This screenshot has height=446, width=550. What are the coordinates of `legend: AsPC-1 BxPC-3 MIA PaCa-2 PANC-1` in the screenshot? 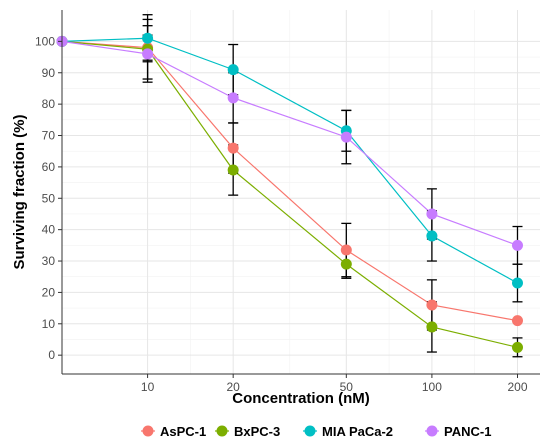 It's located at (316, 431).